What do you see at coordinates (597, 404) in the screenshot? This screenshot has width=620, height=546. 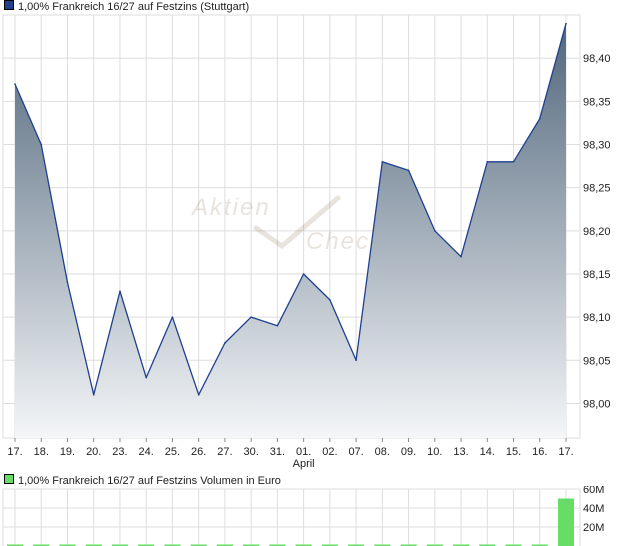 I see `price-y-tick-label: 98,00` at bounding box center [597, 404].